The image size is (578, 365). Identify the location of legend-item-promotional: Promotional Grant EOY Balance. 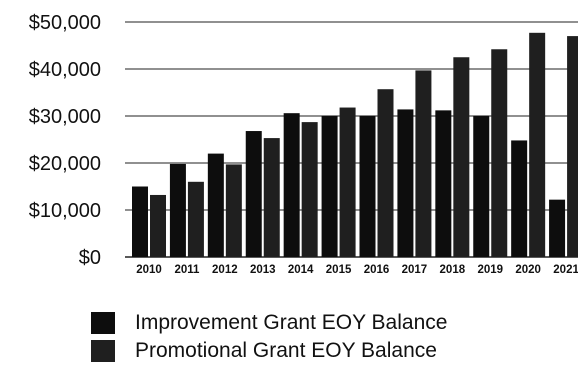
(269, 351).